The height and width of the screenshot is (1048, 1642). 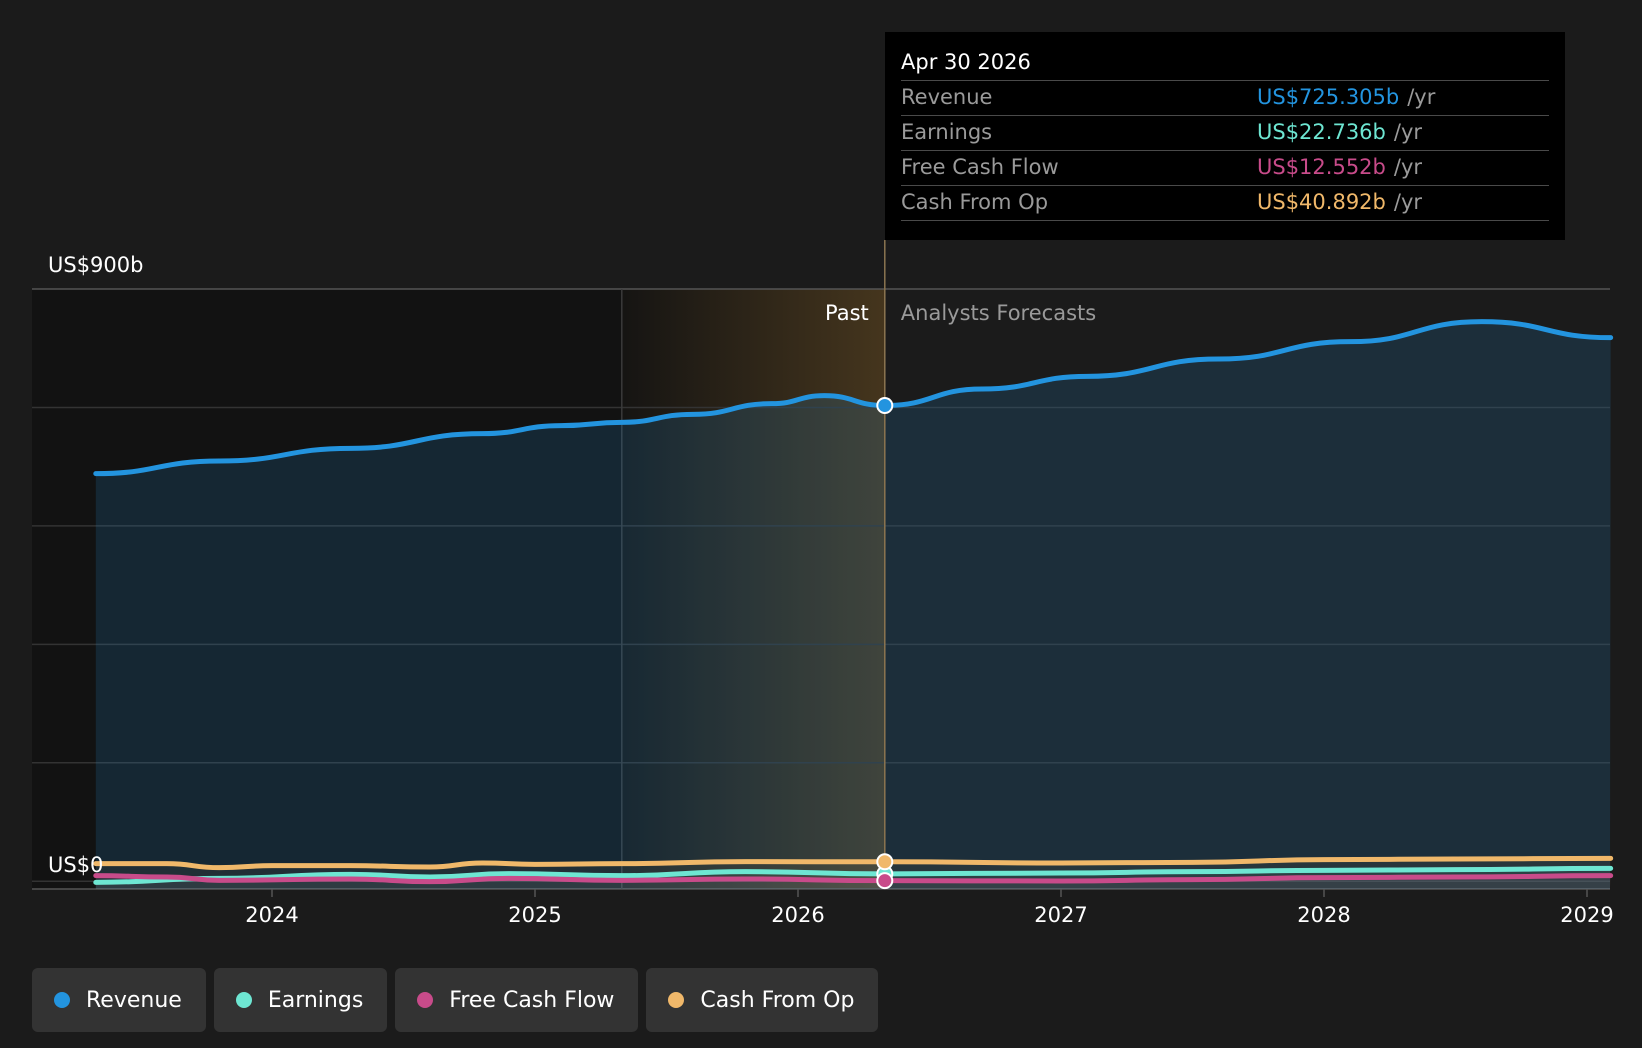 I want to click on marker-revenue, so click(x=885, y=405).